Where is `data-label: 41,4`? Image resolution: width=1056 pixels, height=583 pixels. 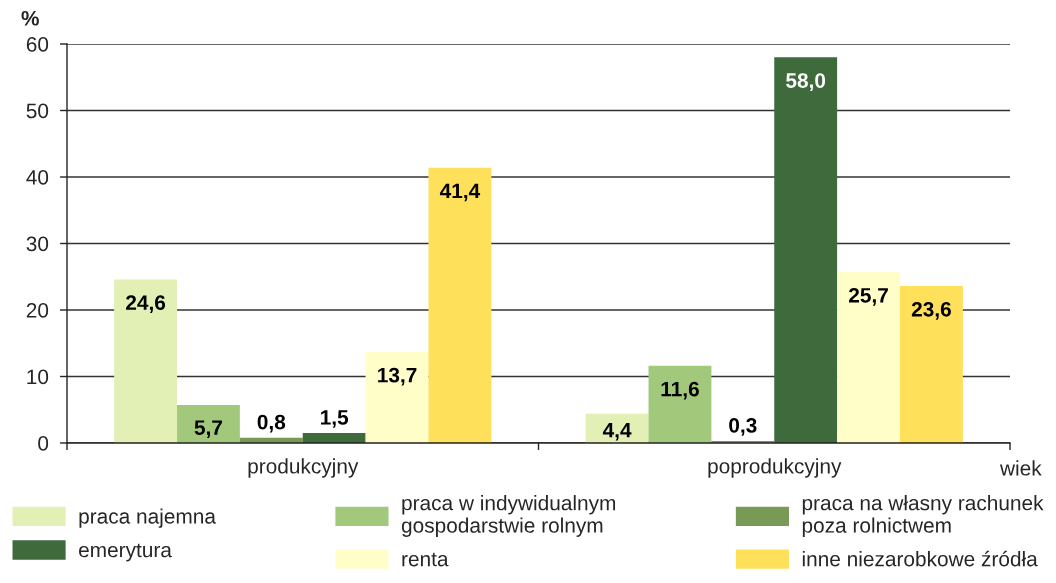
data-label: 41,4 is located at coordinates (460, 192).